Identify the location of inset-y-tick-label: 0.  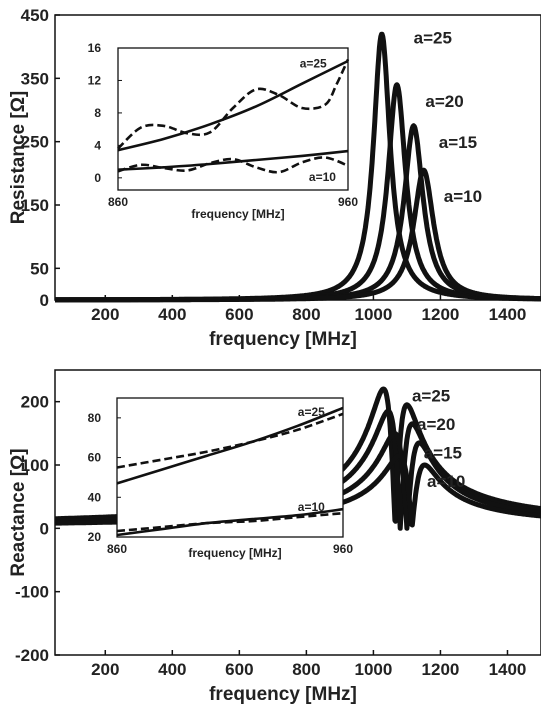
(97, 178).